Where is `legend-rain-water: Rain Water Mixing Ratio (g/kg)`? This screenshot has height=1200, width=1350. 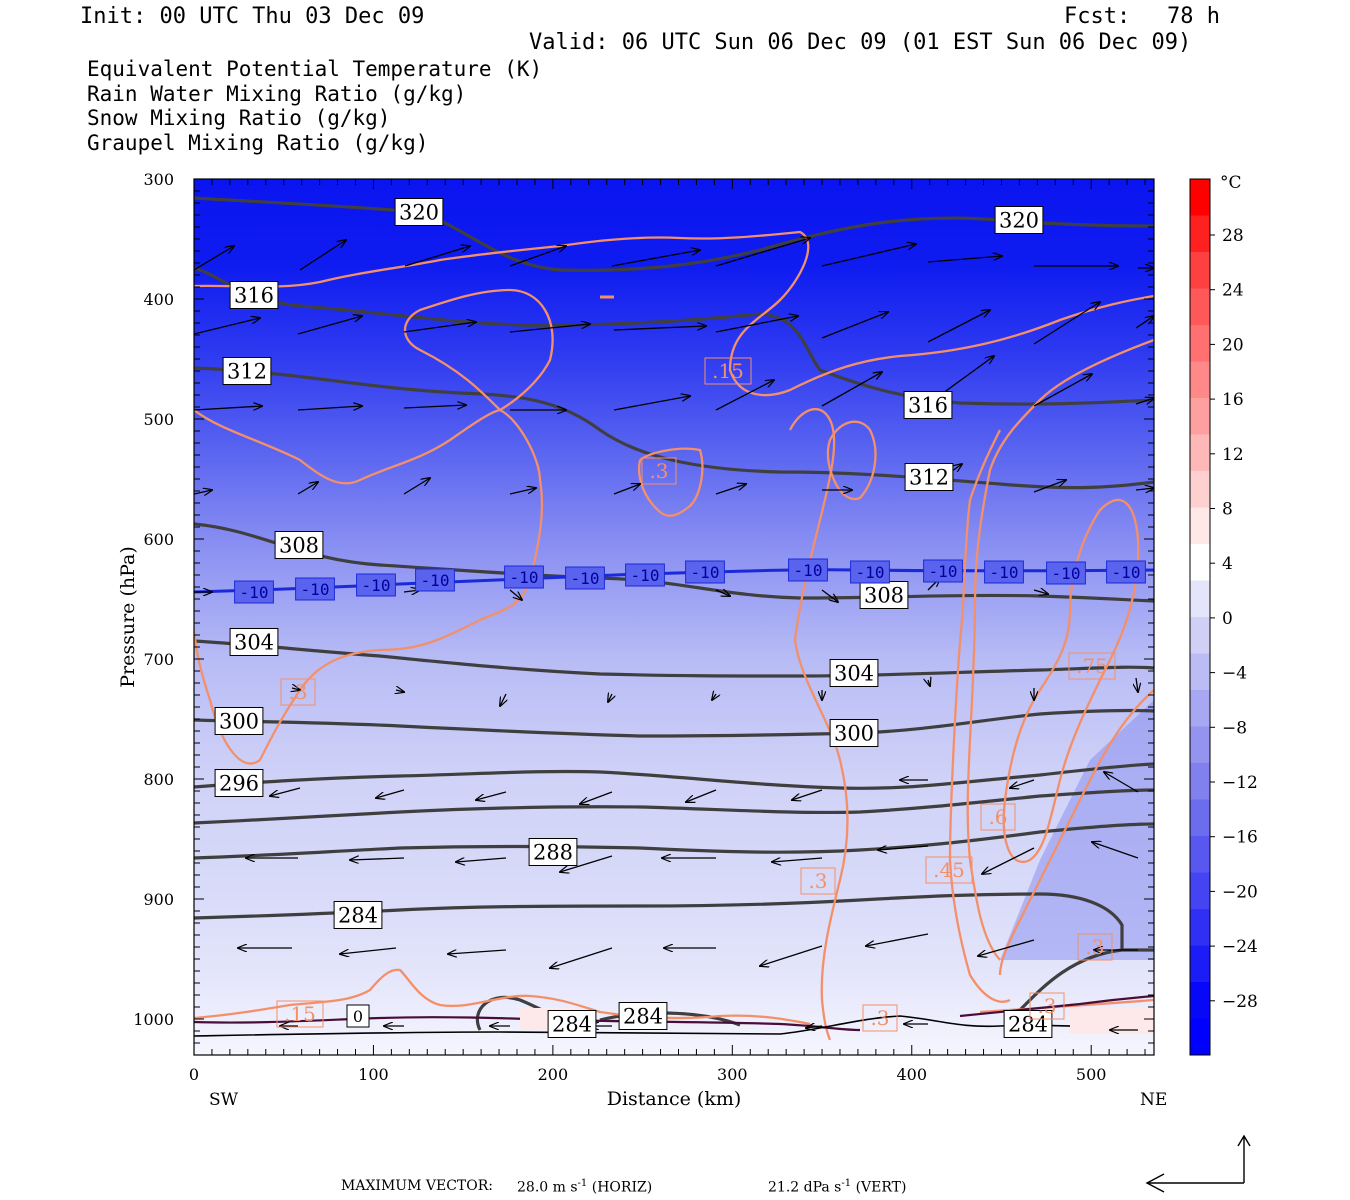
legend-rain-water: Rain Water Mixing Ratio (g/kg) is located at coordinates (277, 94).